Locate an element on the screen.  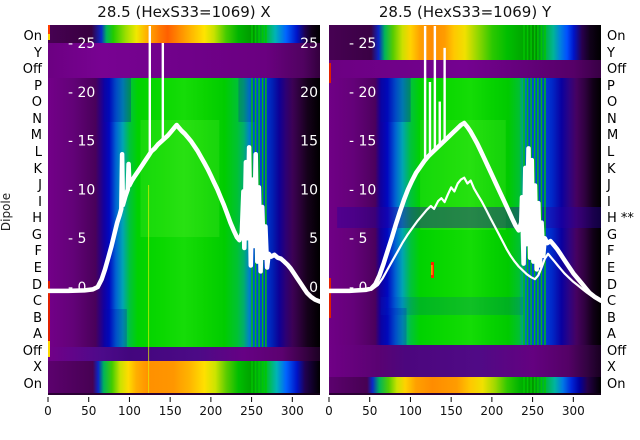
y-tick-label-right: 20 is located at coordinates (309, 93).